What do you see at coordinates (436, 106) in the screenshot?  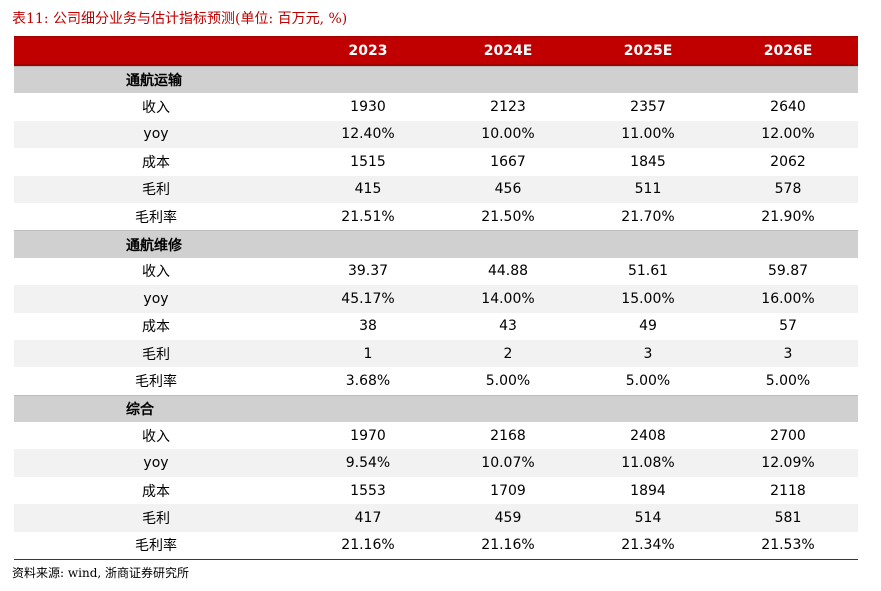 I see `table-row: 收入 1930 2123 2357 2640` at bounding box center [436, 106].